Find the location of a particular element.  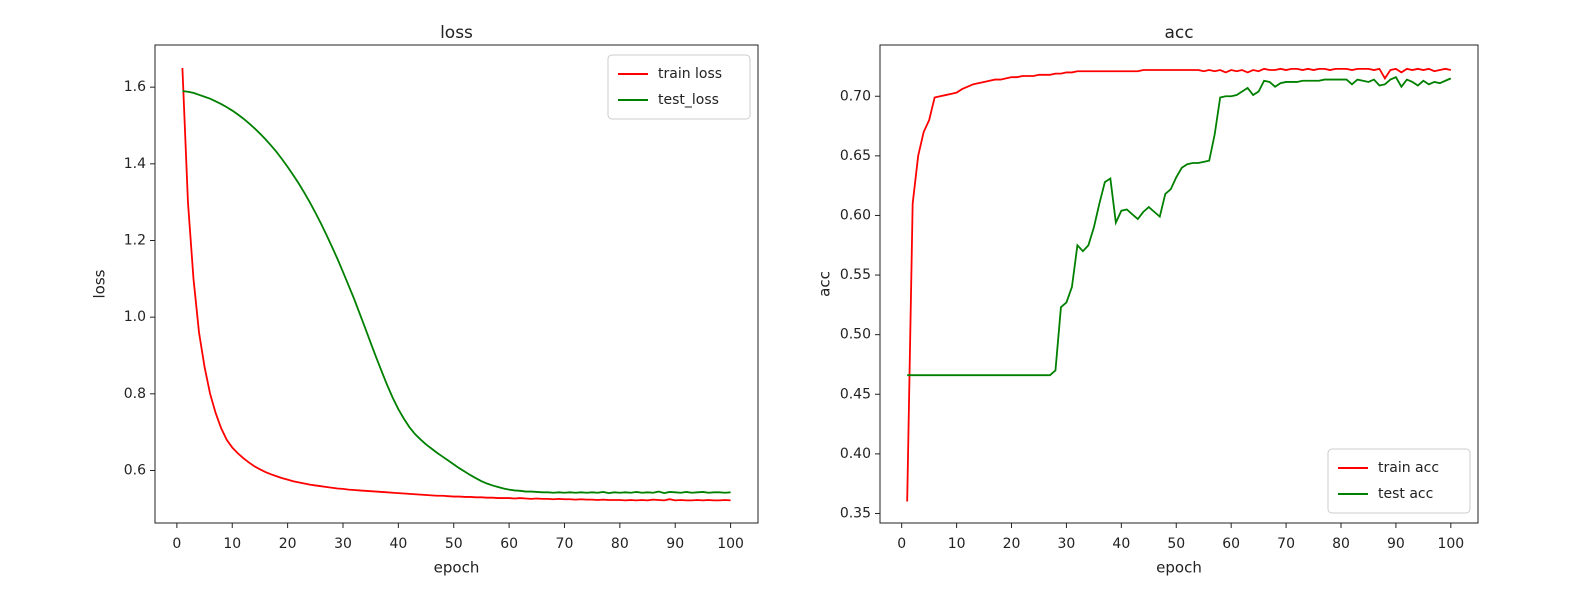

y-axis-label: loss is located at coordinates (100, 283).